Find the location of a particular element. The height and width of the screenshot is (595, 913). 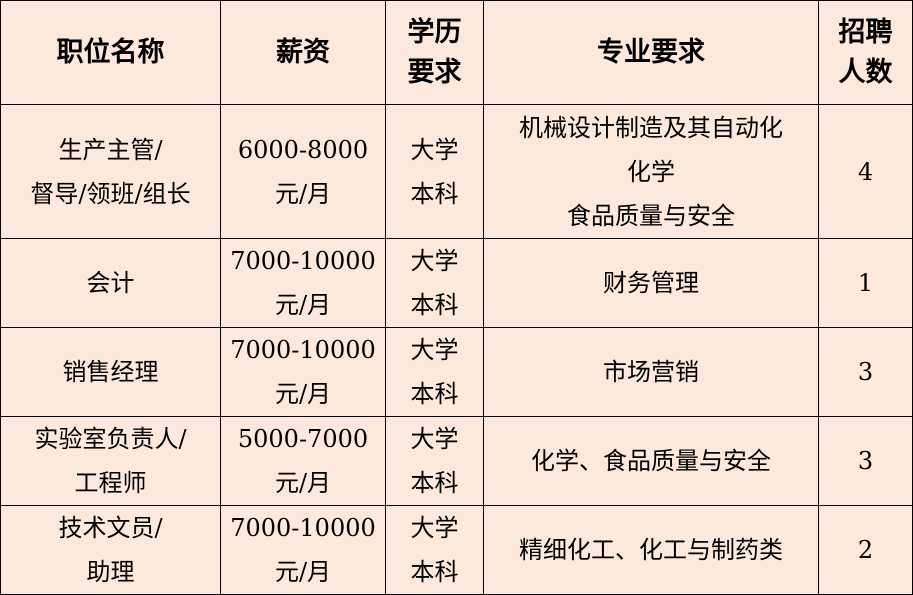

salary-text: 5000-7000 is located at coordinates (303, 439).